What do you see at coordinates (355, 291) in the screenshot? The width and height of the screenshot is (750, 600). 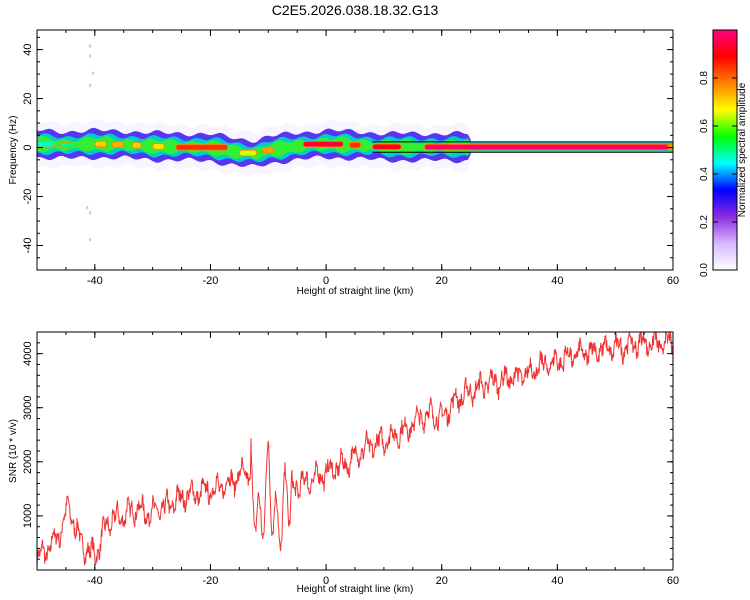 I see `spectrogram-xlabel: Height of straight line (km)` at bounding box center [355, 291].